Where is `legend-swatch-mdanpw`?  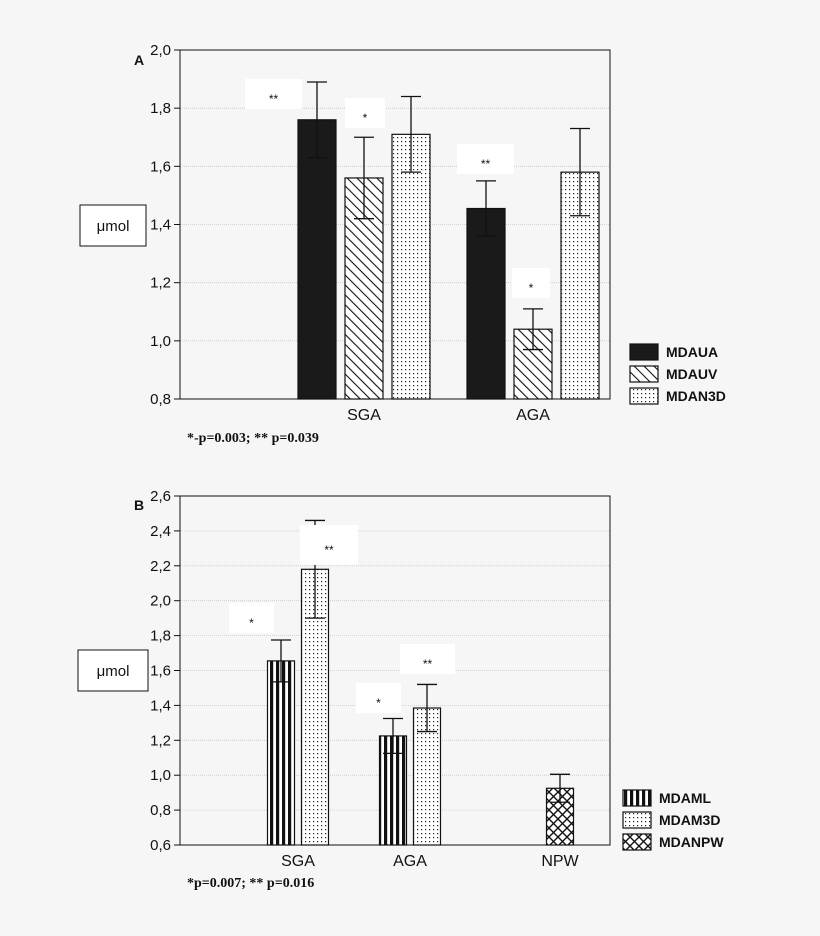
legend-swatch-mdanpw is located at coordinates (637, 842).